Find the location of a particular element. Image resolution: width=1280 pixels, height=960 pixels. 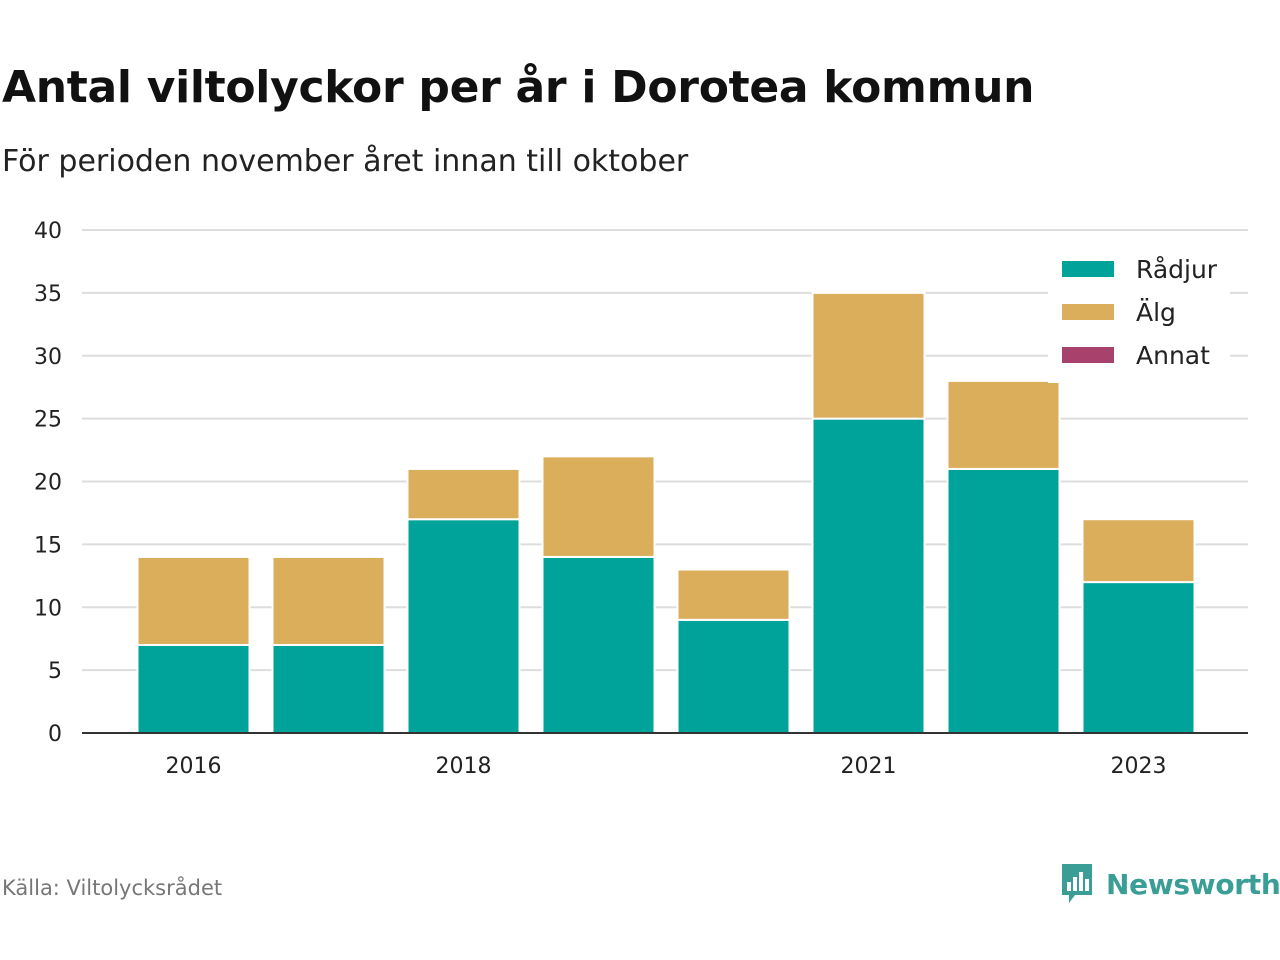

y-tick-label: 30 is located at coordinates (48, 357).